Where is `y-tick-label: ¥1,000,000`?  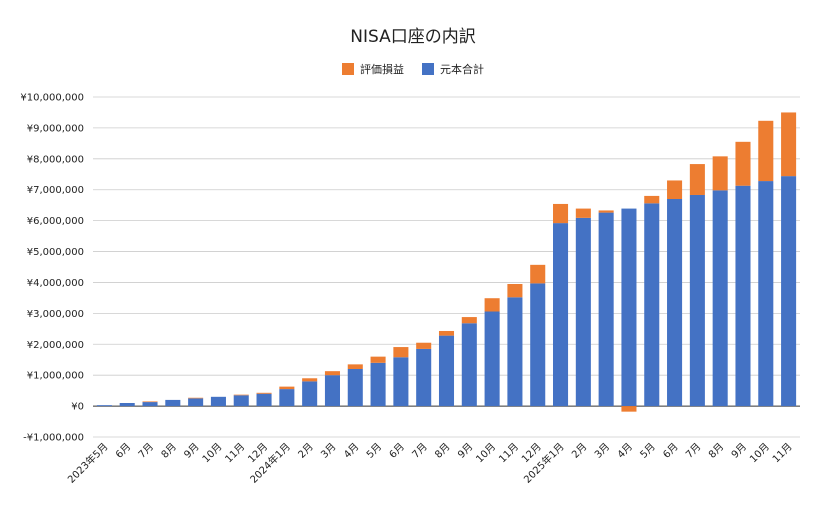
y-tick-label: ¥1,000,000 is located at coordinates (55, 376).